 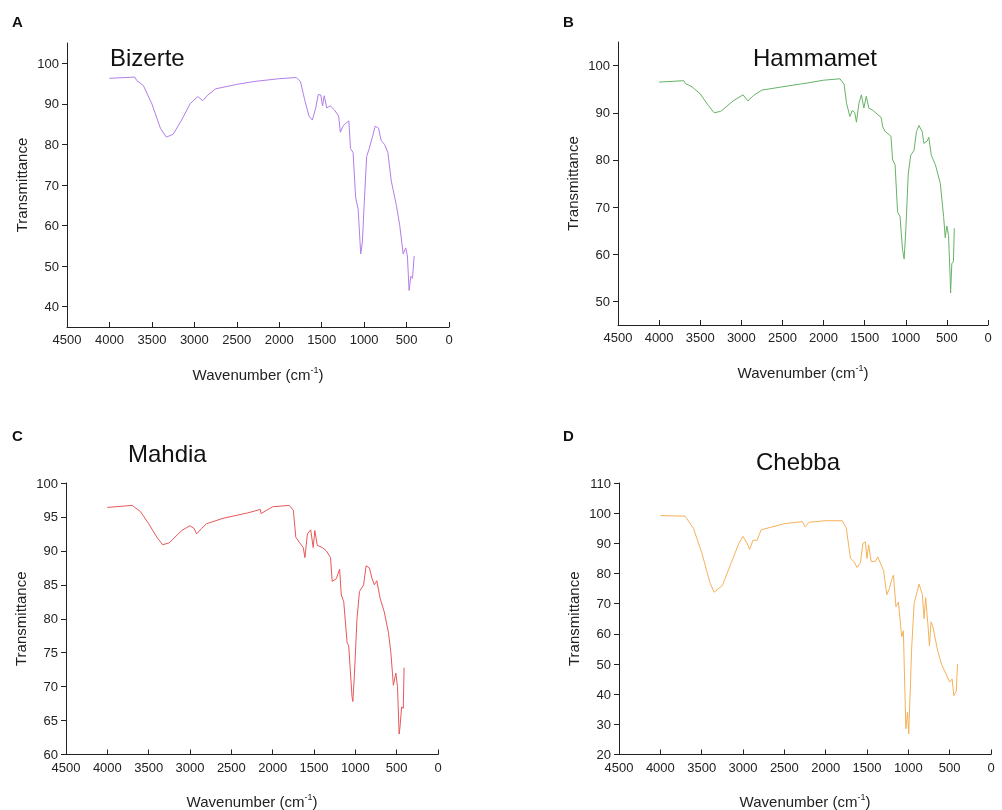 What do you see at coordinates (603, 754) in the screenshot?
I see `y-tick-label: 20` at bounding box center [603, 754].